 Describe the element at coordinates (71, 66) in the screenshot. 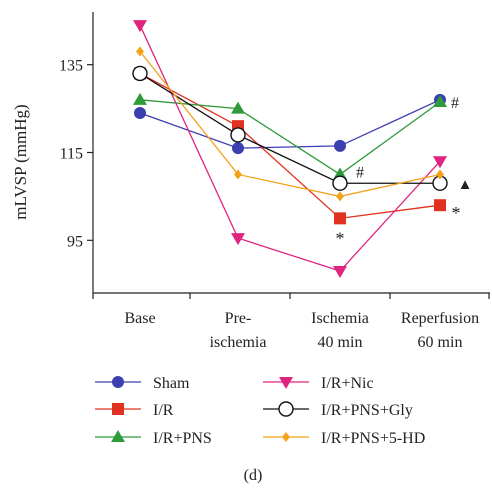

I see `y-tick-label: 135` at that location.